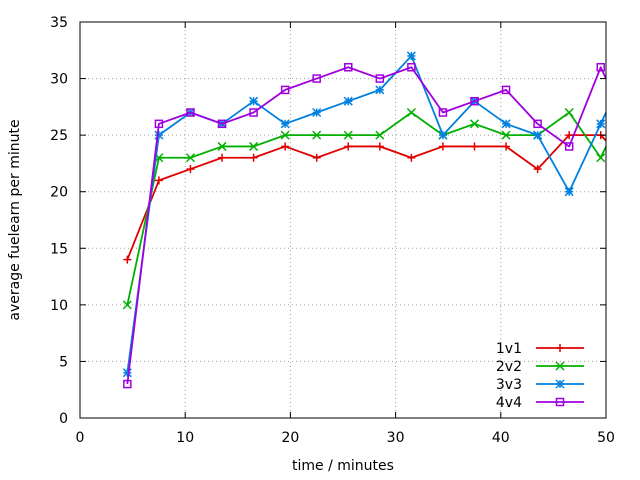 This screenshot has height=480, width=640. Describe the element at coordinates (59, 80) in the screenshot. I see `y-tick-label: 30` at that location.